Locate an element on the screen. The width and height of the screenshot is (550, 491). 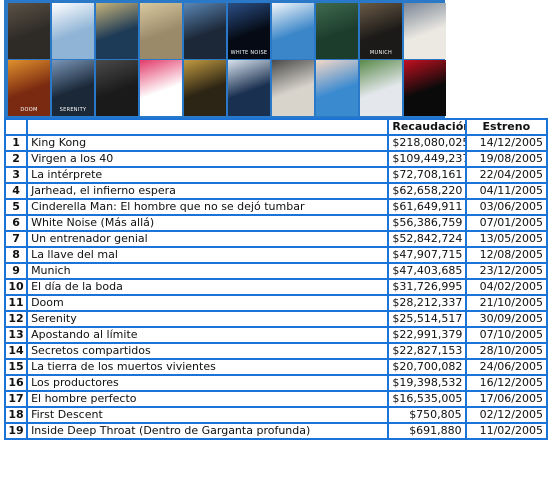
rank-cell: 6 is located at coordinates (16, 223).